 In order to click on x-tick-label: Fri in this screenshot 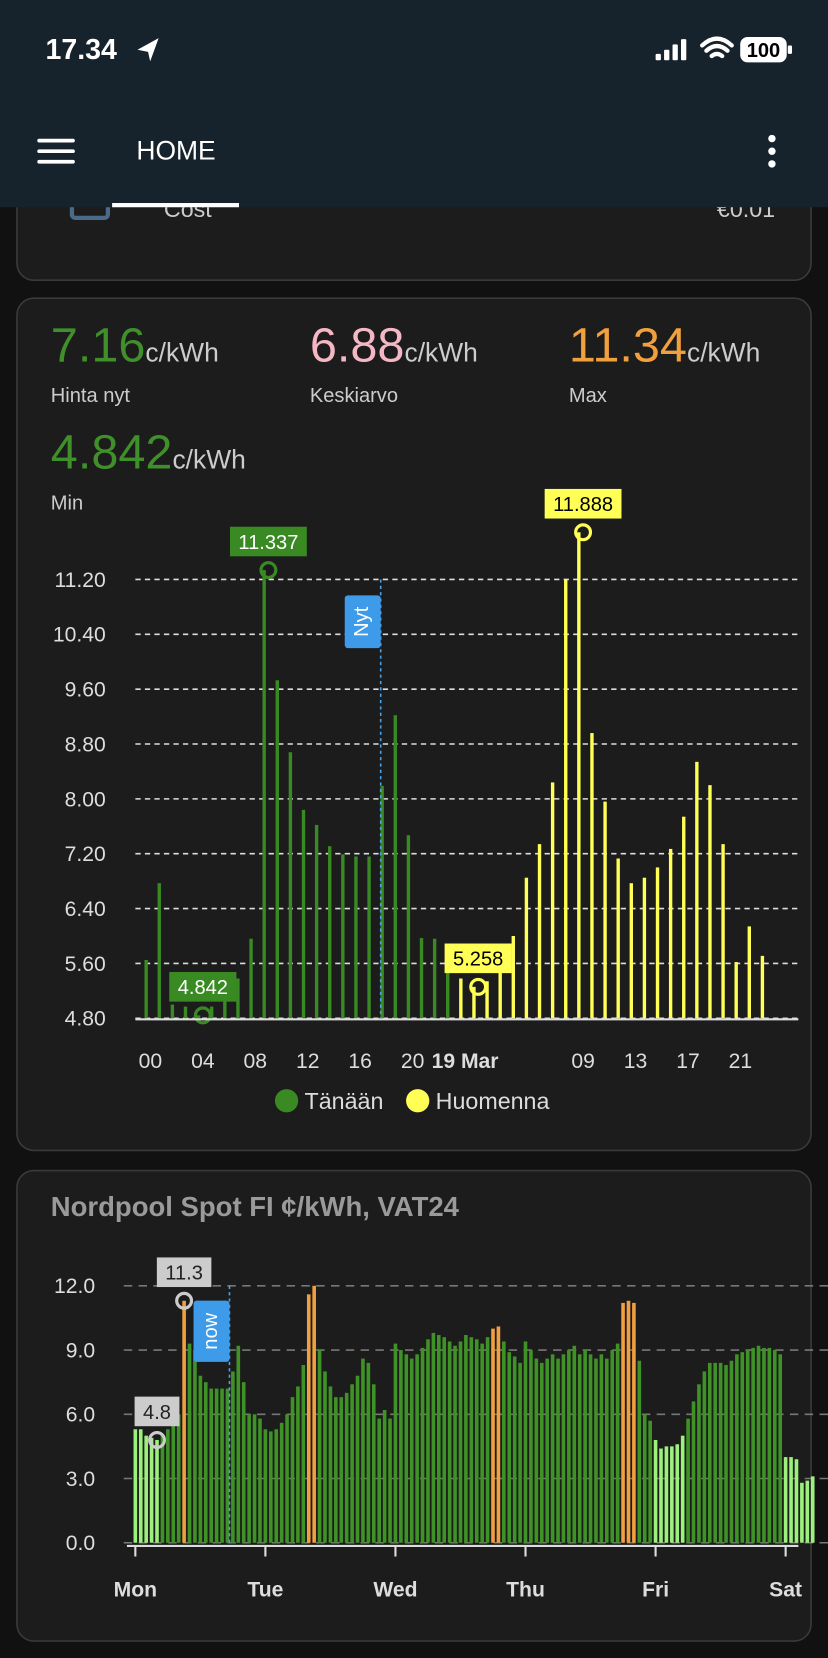, I will do `click(655, 1590)`.